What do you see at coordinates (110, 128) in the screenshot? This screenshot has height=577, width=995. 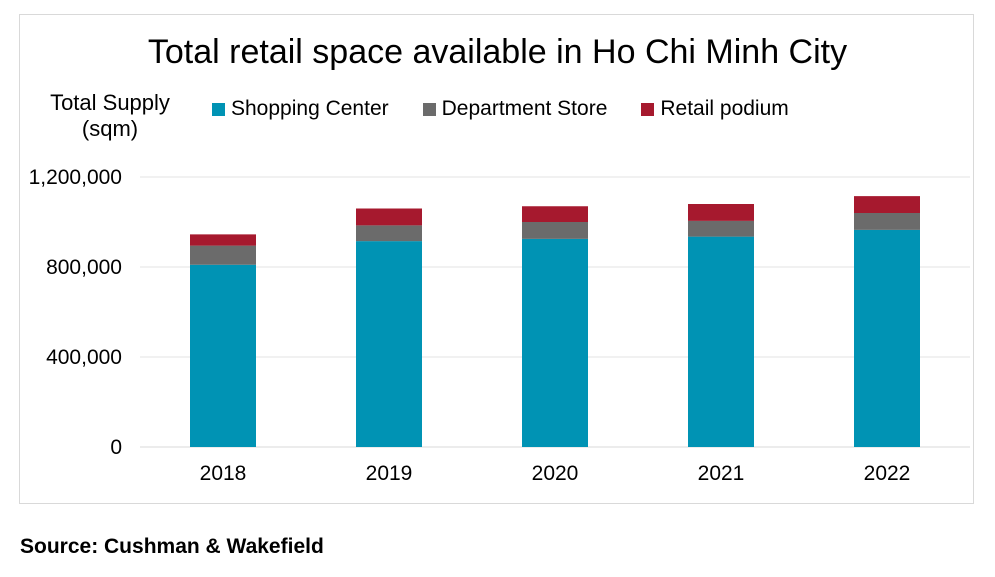 I see `y-axis-label-line-2: (sqm)` at bounding box center [110, 128].